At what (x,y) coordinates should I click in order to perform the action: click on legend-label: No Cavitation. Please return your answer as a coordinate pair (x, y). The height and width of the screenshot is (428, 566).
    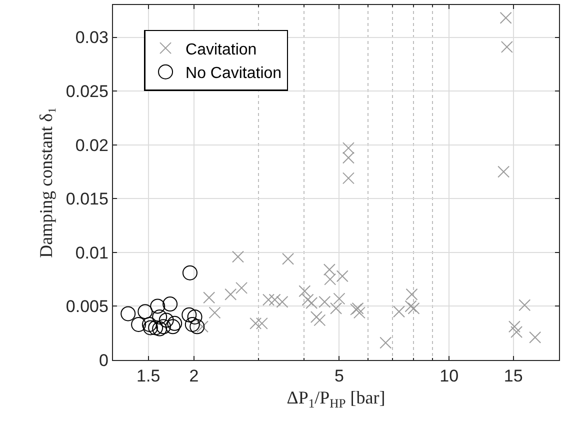
    Looking at the image, I should click on (234, 73).